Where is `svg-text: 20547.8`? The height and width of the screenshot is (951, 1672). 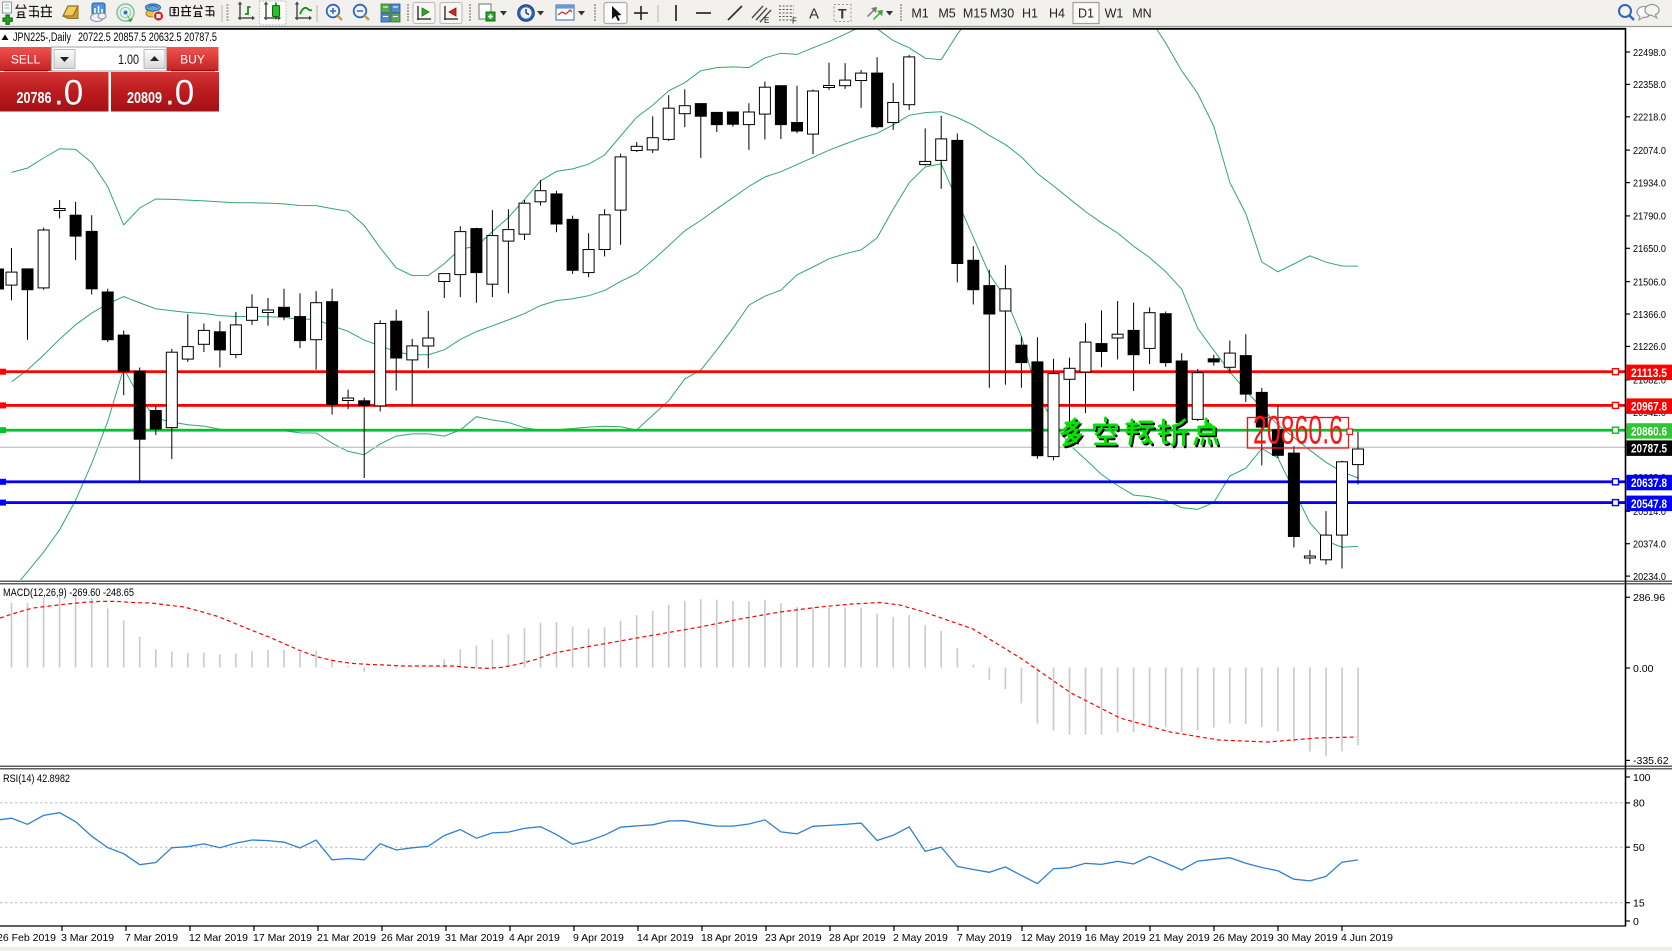
svg-text: 20547.8 is located at coordinates (1649, 505).